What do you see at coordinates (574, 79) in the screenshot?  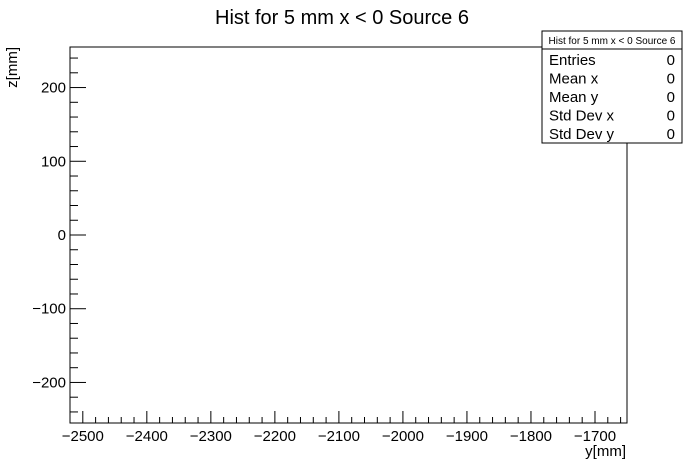 I see `stats-row-label: Mean x` at bounding box center [574, 79].